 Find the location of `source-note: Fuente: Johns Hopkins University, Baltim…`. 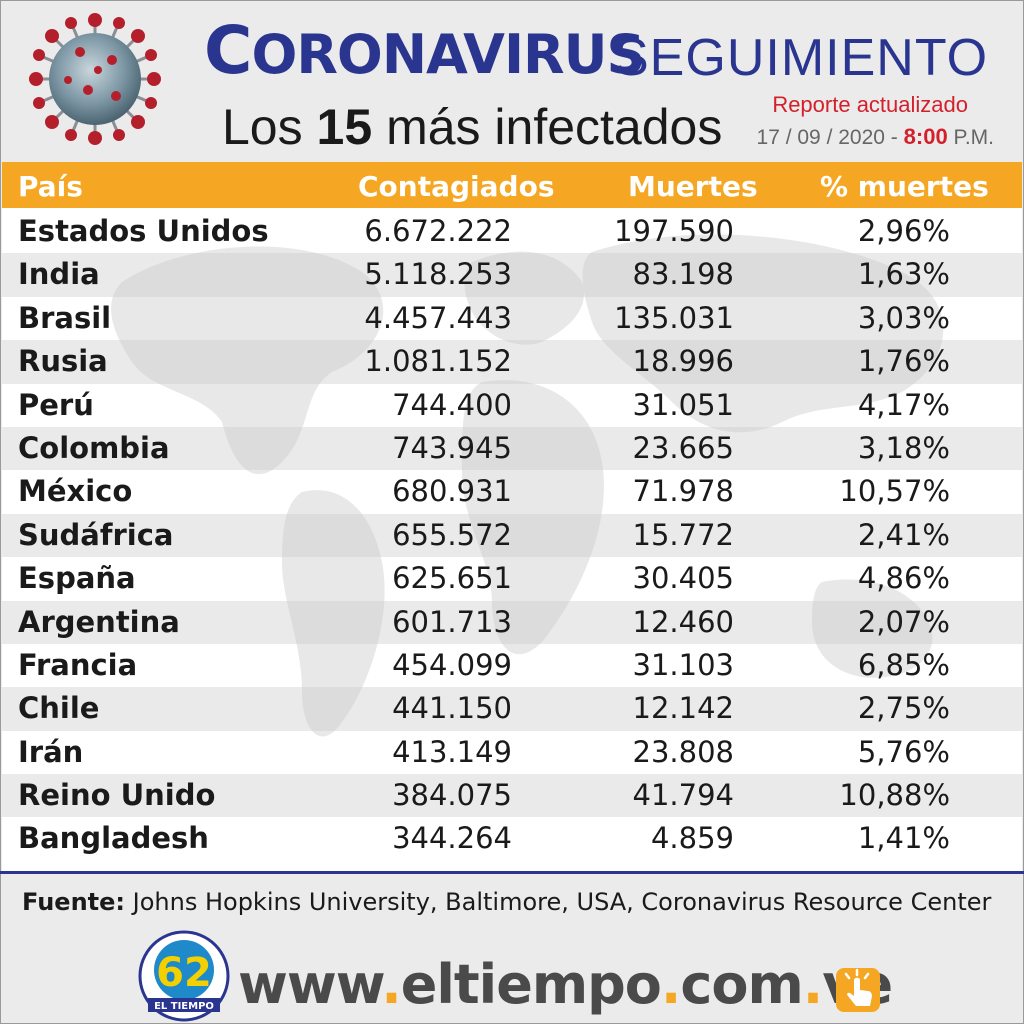

source-note: Fuente: Johns Hopkins University, Baltim… is located at coordinates (506, 902).